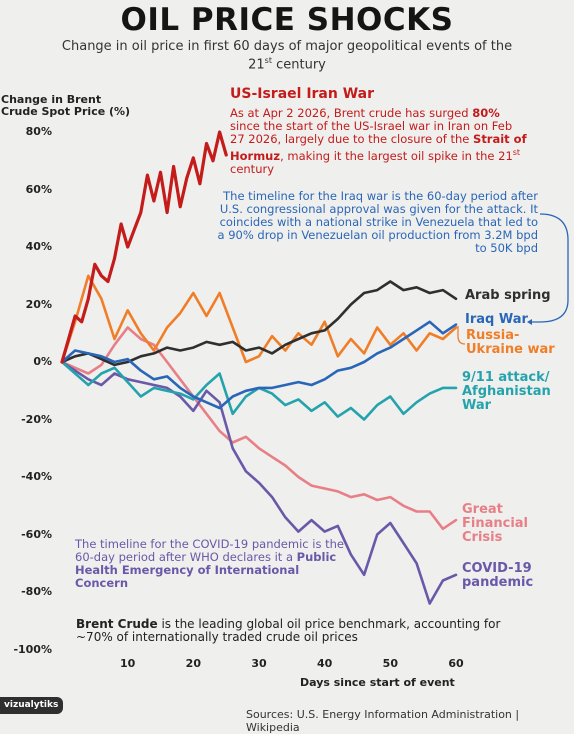 The image size is (574, 734). Describe the element at coordinates (506, 391) in the screenshot. I see `series-label-afghanistan: 9/11 attack/ Afghanistan War` at that location.